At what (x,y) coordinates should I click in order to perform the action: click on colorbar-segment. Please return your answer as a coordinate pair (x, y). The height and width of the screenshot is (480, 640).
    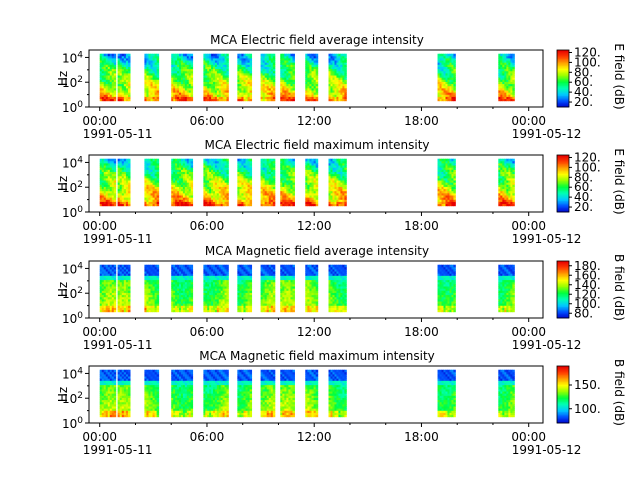
    Looking at the image, I should click on (563, 98).